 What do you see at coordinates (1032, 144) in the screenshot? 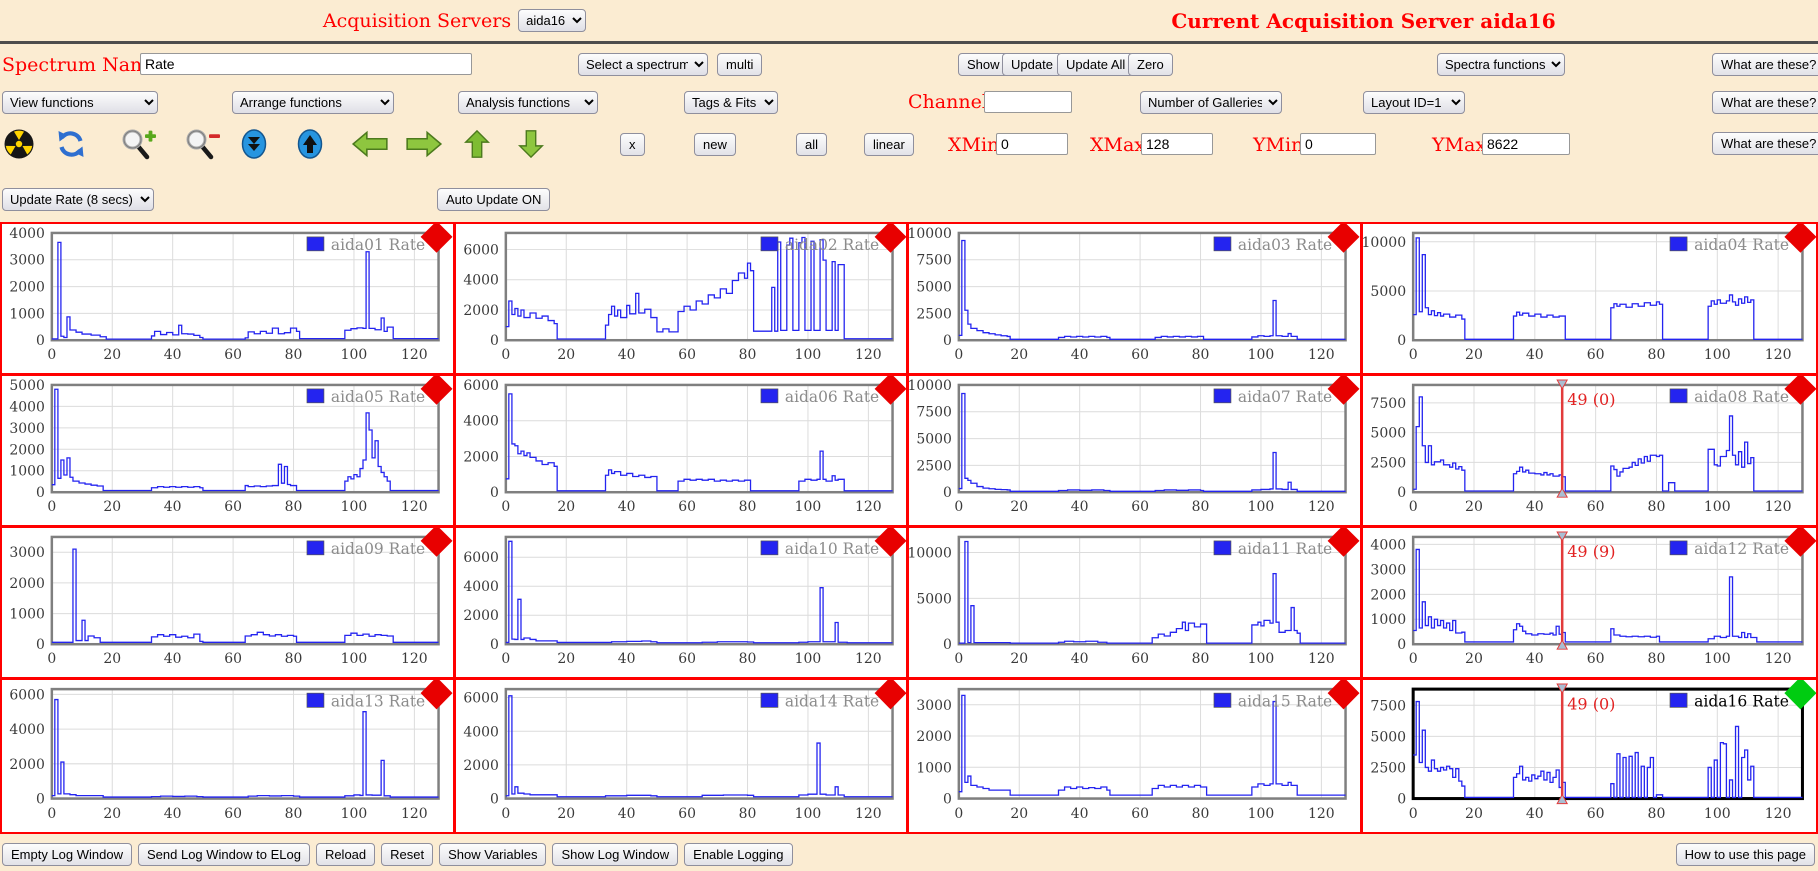
I see `xmin-input` at bounding box center [1032, 144].